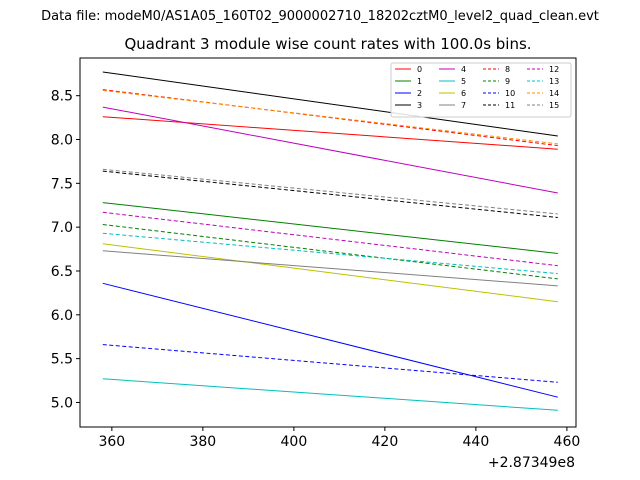 The image size is (640, 480). I want to click on legend-label-12: 12, so click(554, 69).